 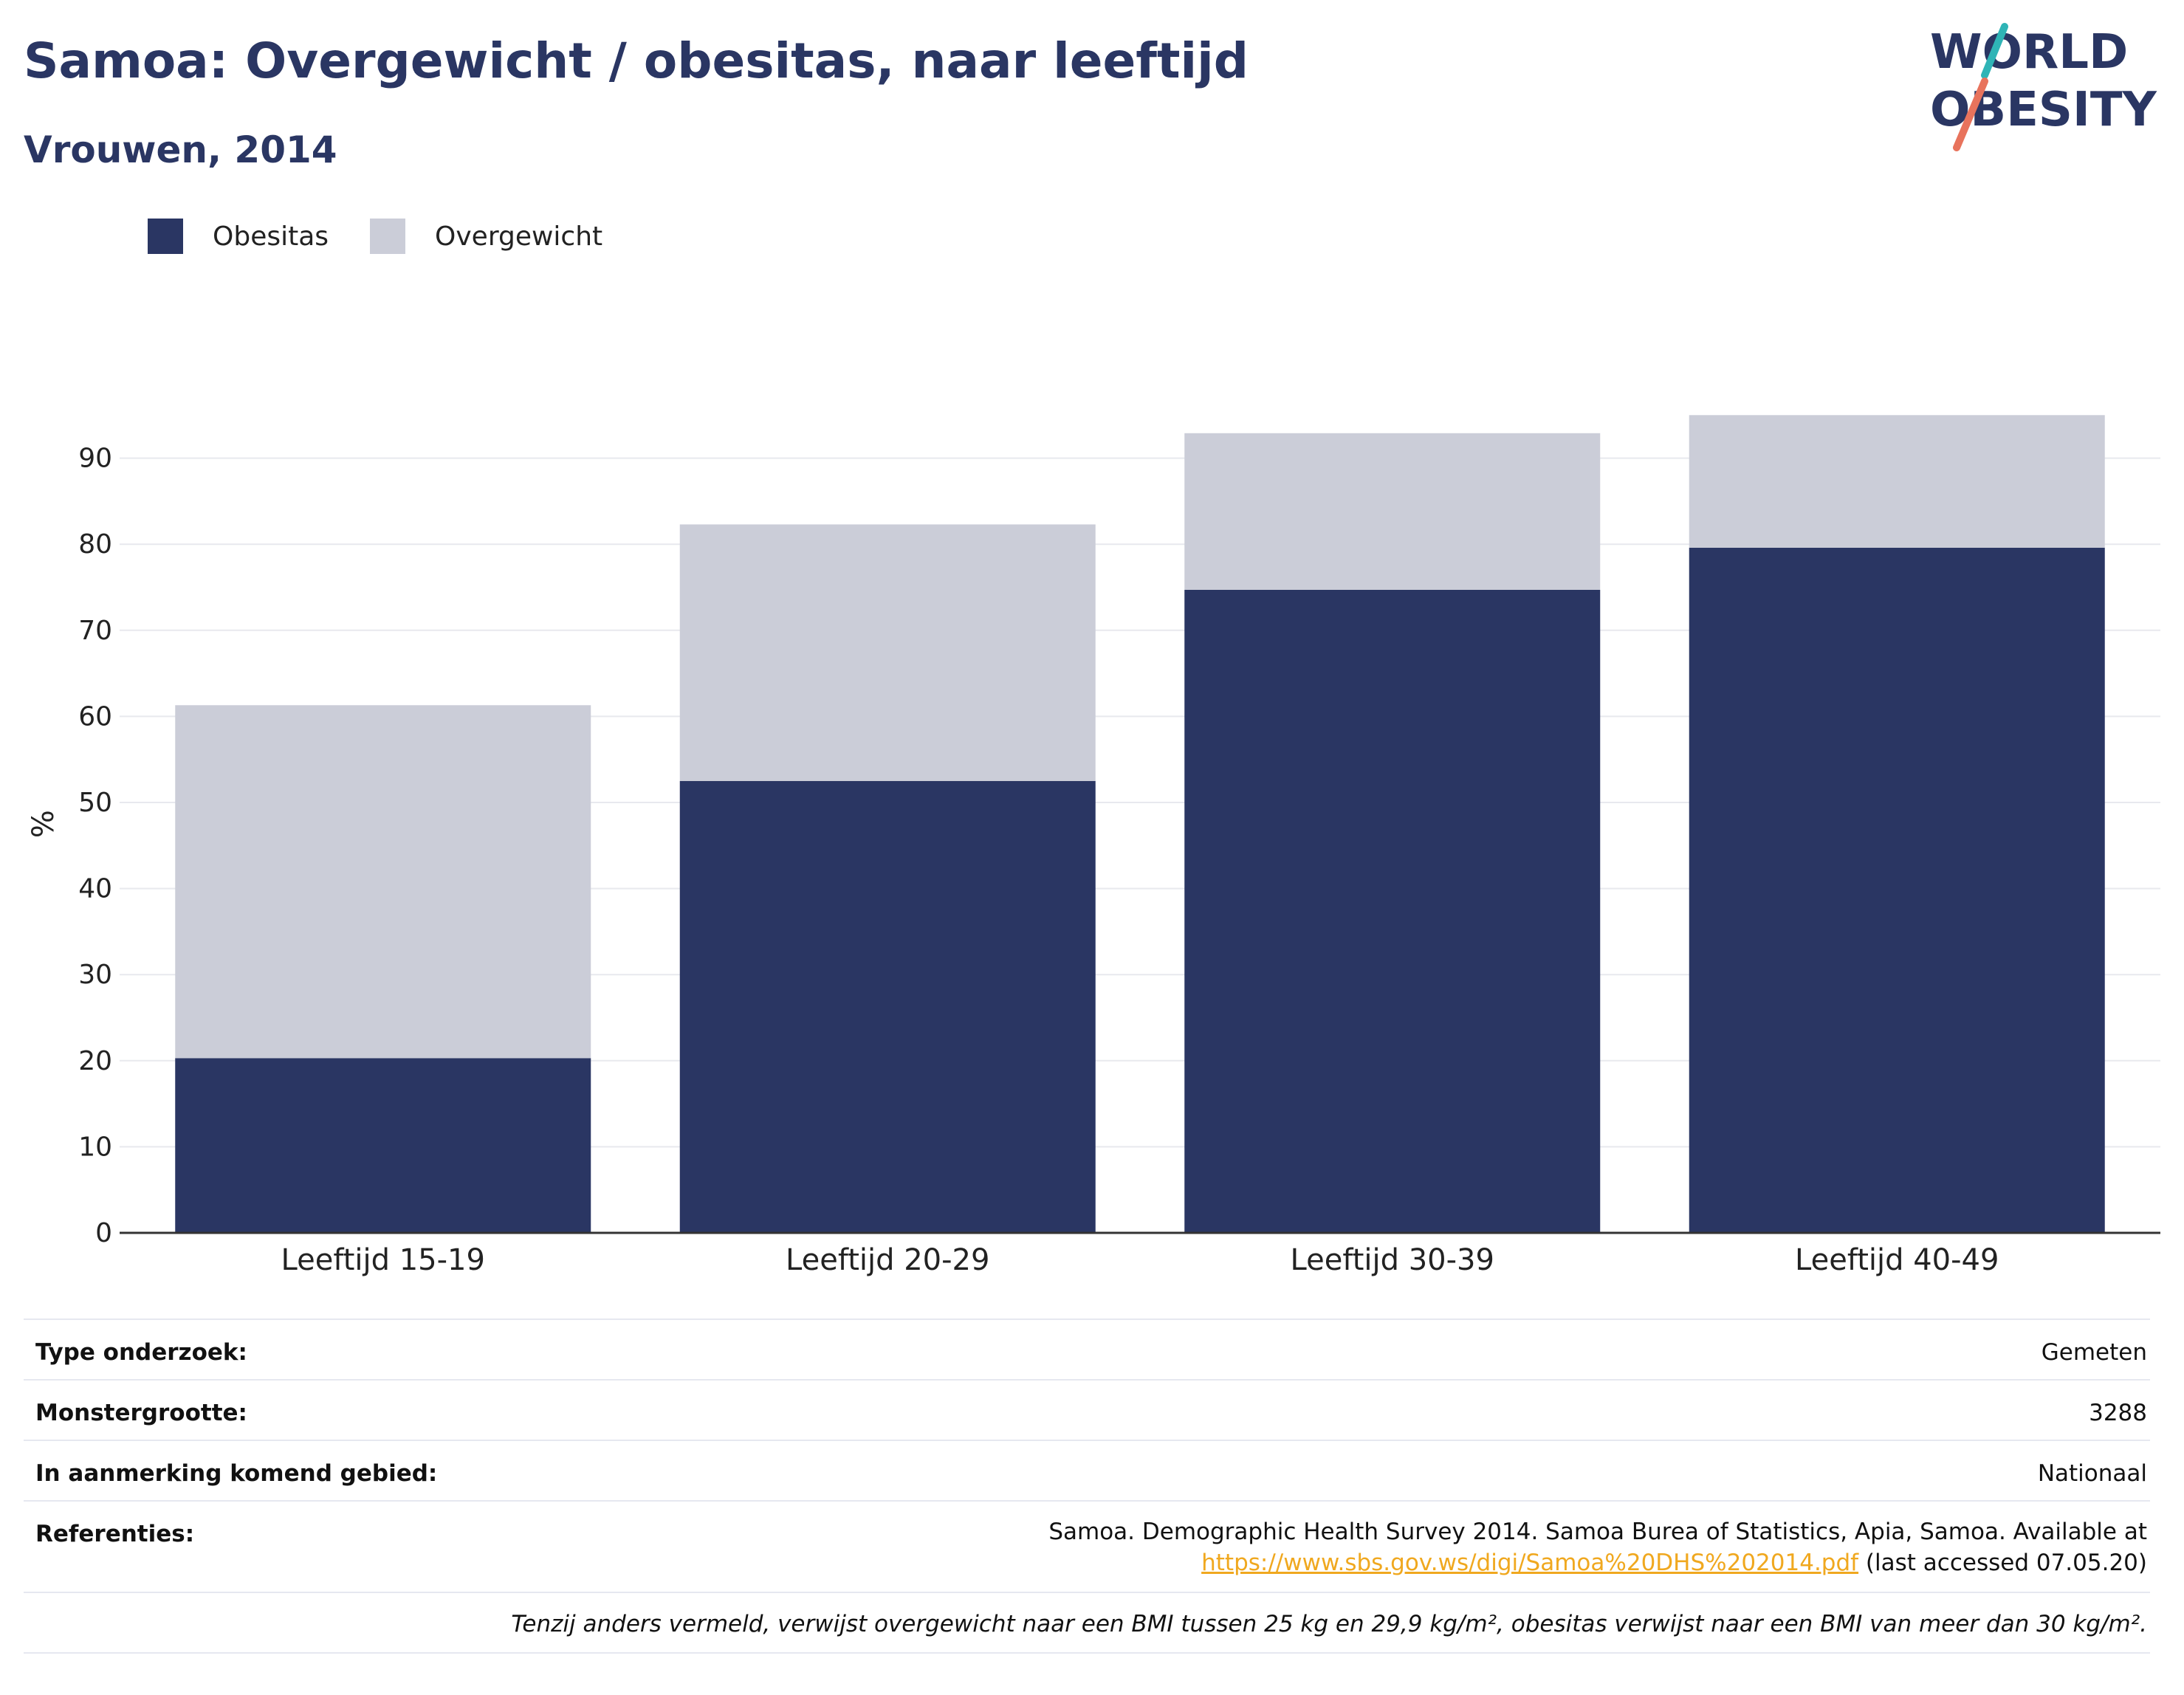 I want to click on y-tick-label: 40, so click(x=95, y=889).